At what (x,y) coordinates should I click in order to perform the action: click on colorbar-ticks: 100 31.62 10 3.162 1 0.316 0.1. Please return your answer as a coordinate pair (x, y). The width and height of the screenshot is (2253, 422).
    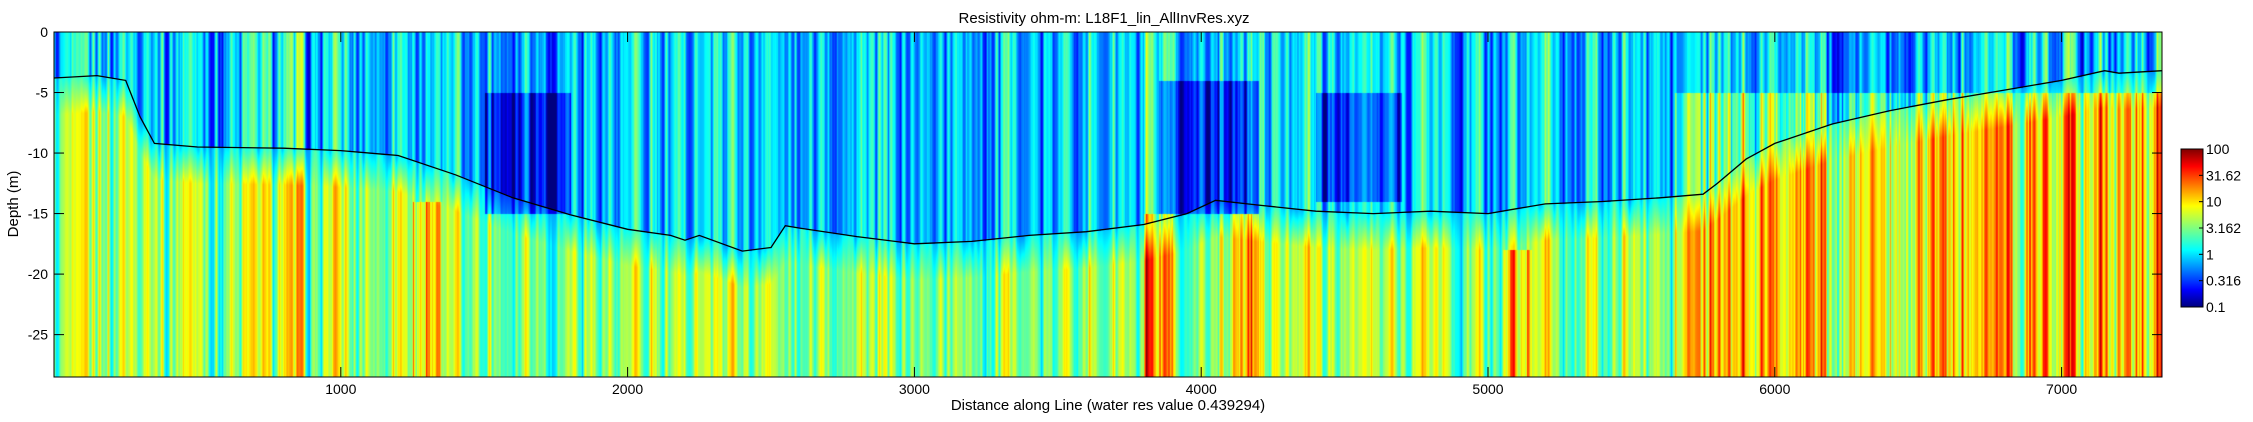
    Looking at the image, I should click on (2220, 228).